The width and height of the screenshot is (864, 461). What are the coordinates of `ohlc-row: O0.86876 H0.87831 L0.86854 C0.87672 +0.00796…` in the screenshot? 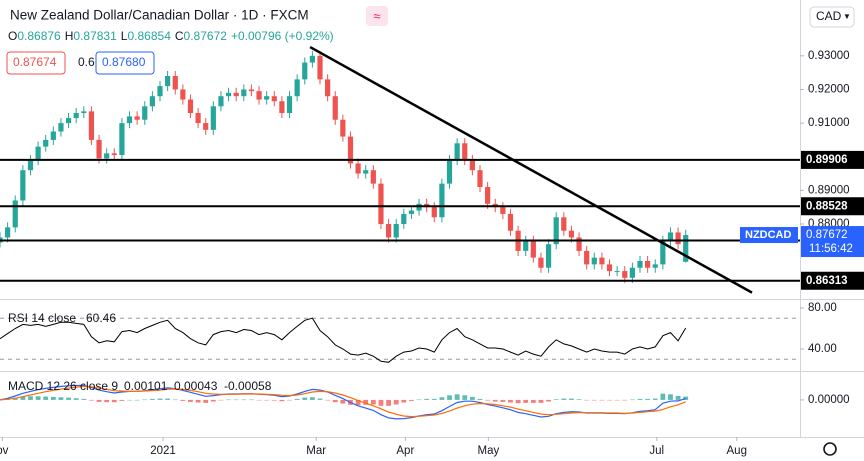 It's located at (171, 36).